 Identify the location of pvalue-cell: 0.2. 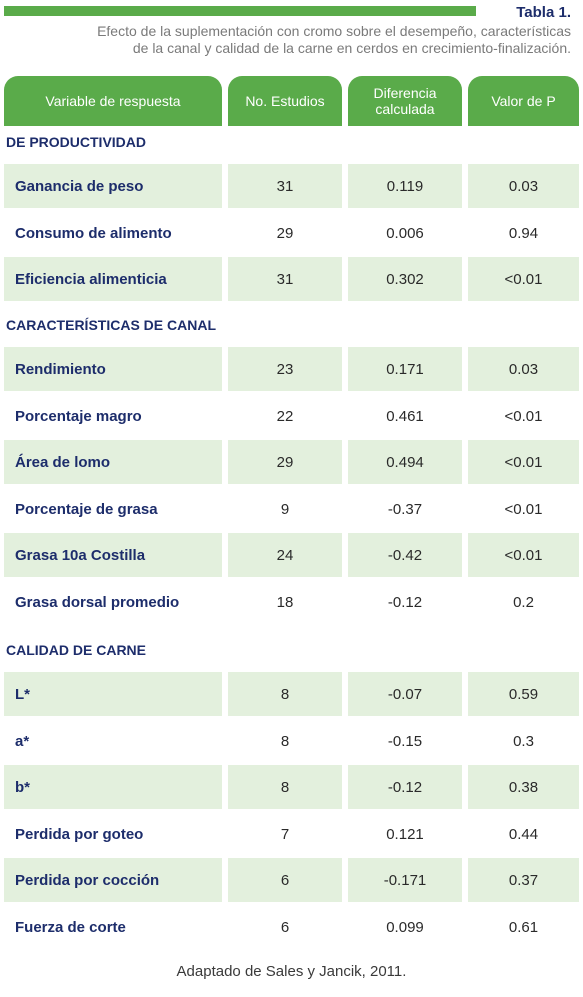
(523, 602).